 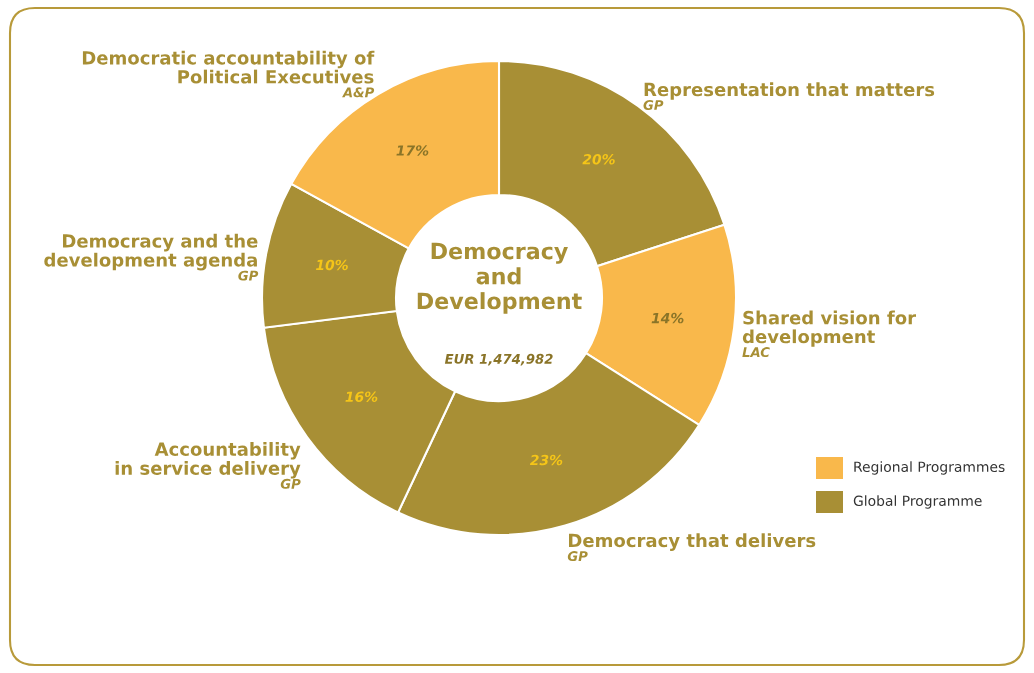 I want to click on slice-label: Representation that matters, so click(x=789, y=91).